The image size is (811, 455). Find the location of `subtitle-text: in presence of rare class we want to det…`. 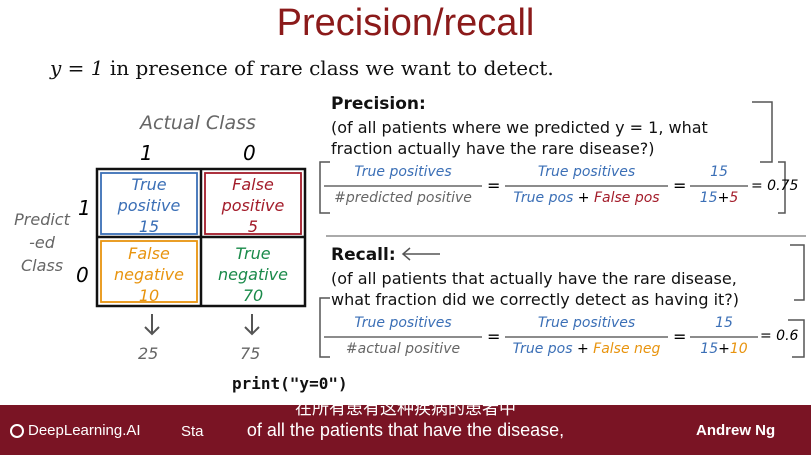

subtitle-text: in presence of rare class we want to det… is located at coordinates (328, 68).